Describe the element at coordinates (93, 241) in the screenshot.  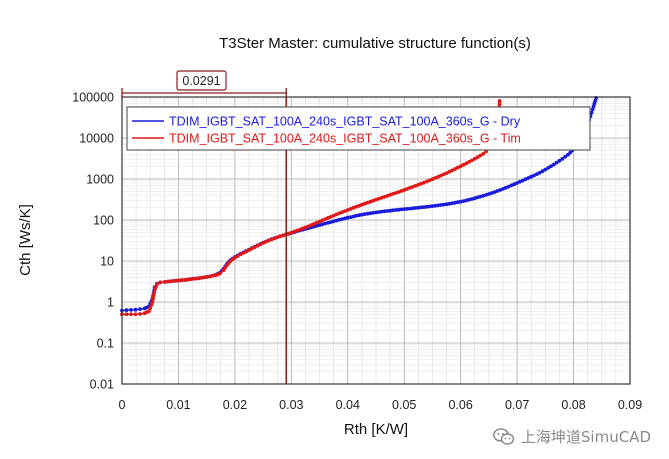
I see `y-axis-ticks: 0.01 0.1 1 10 100 1000 10000 100000` at that location.